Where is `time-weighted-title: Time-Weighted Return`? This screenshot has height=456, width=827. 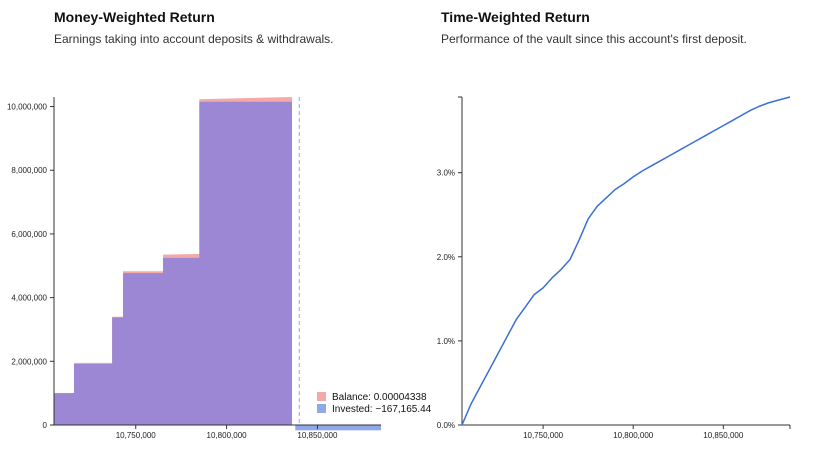
time-weighted-title: Time-Weighted Return is located at coordinates (515, 17).